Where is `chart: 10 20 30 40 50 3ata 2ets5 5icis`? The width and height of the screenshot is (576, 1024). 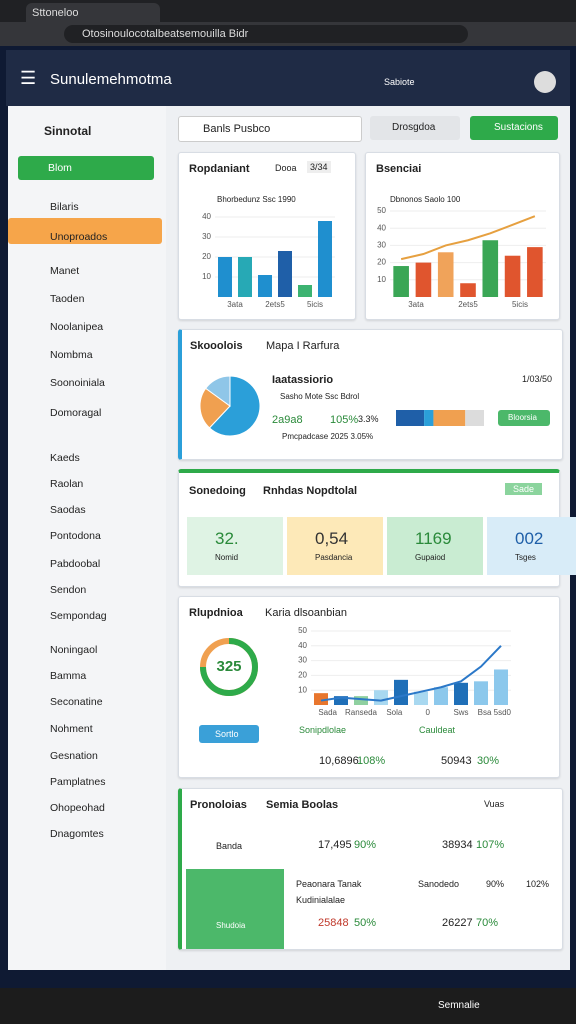
chart: 10 20 30 40 50 3ata 2ets5 5icis is located at coordinates (461, 257).